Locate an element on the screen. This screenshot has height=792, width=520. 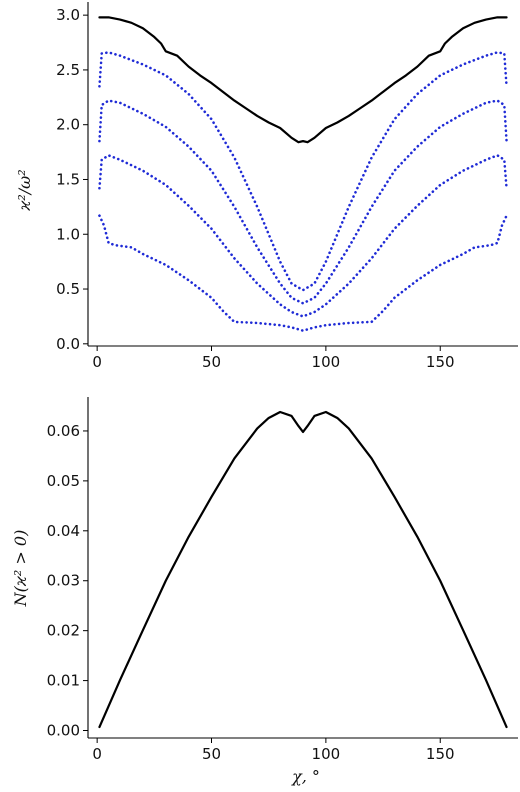
bottom-y-tick-label: 0.01 is located at coordinates (63, 681).